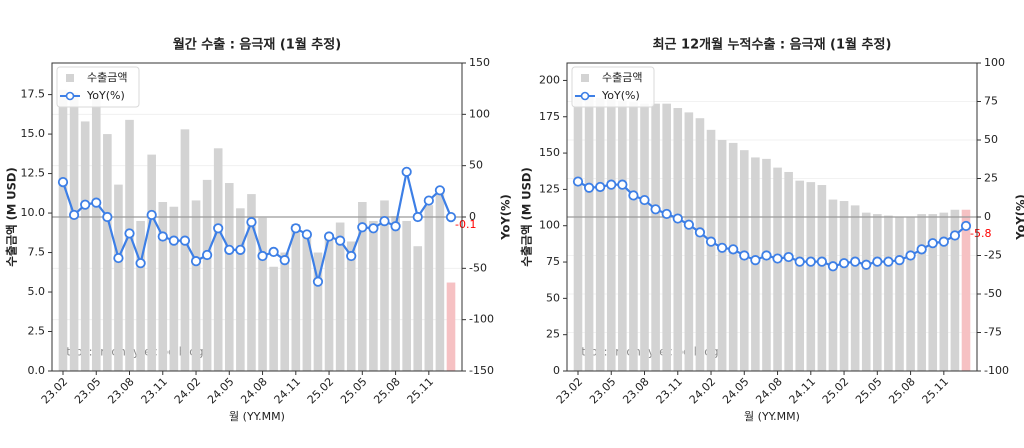 The height and width of the screenshot is (448, 1024). I want to click on y-tick-label: 15.0, so click(33, 133).